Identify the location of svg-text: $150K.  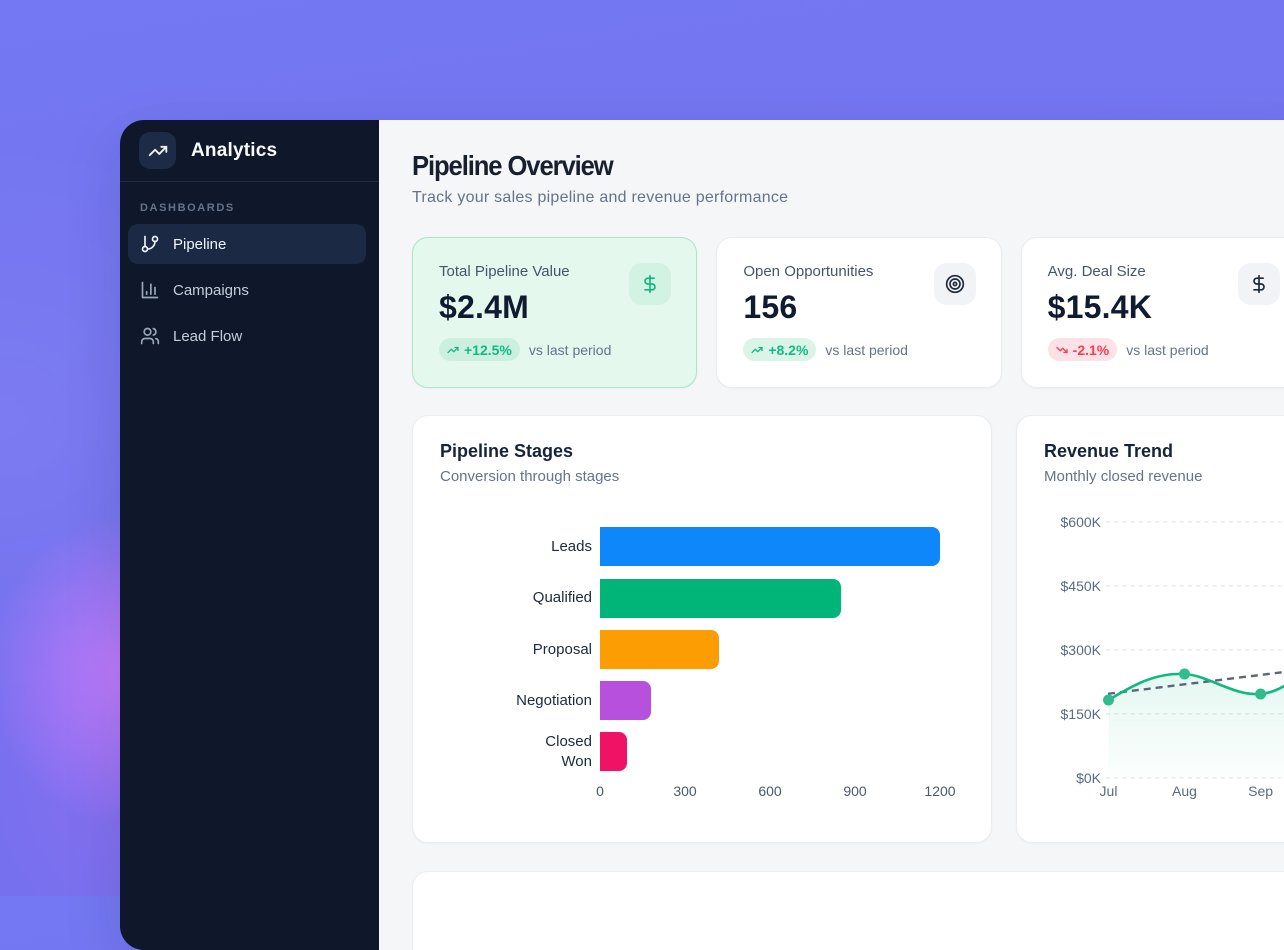
(1081, 714).